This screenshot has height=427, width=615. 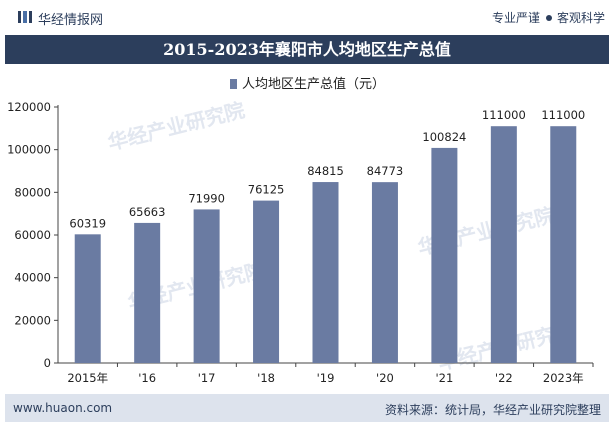 I want to click on data-label: 76125, so click(x=266, y=190).